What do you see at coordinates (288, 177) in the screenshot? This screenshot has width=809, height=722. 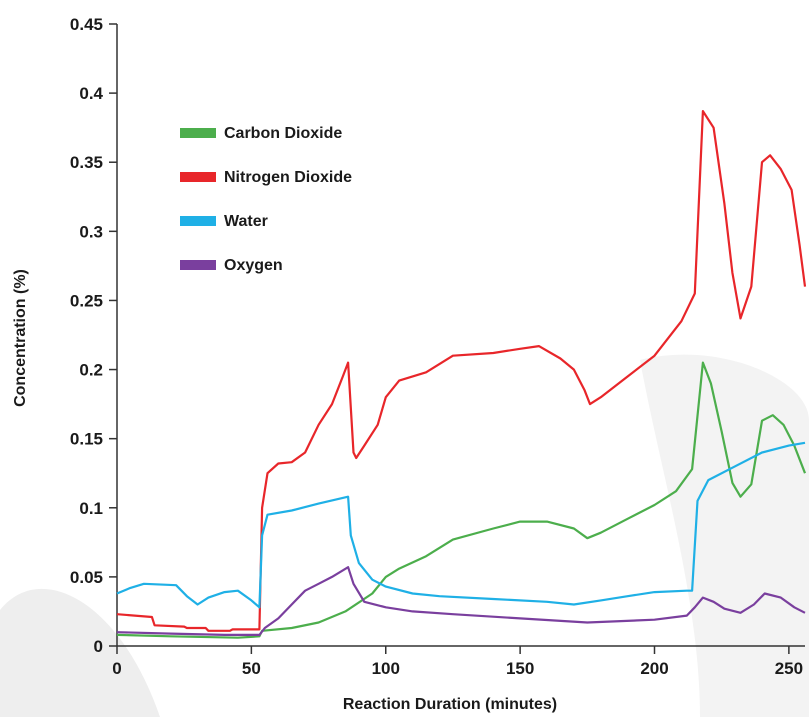 I see `legend-label-nitrogen-dioxide: Nitrogen Dioxide` at bounding box center [288, 177].